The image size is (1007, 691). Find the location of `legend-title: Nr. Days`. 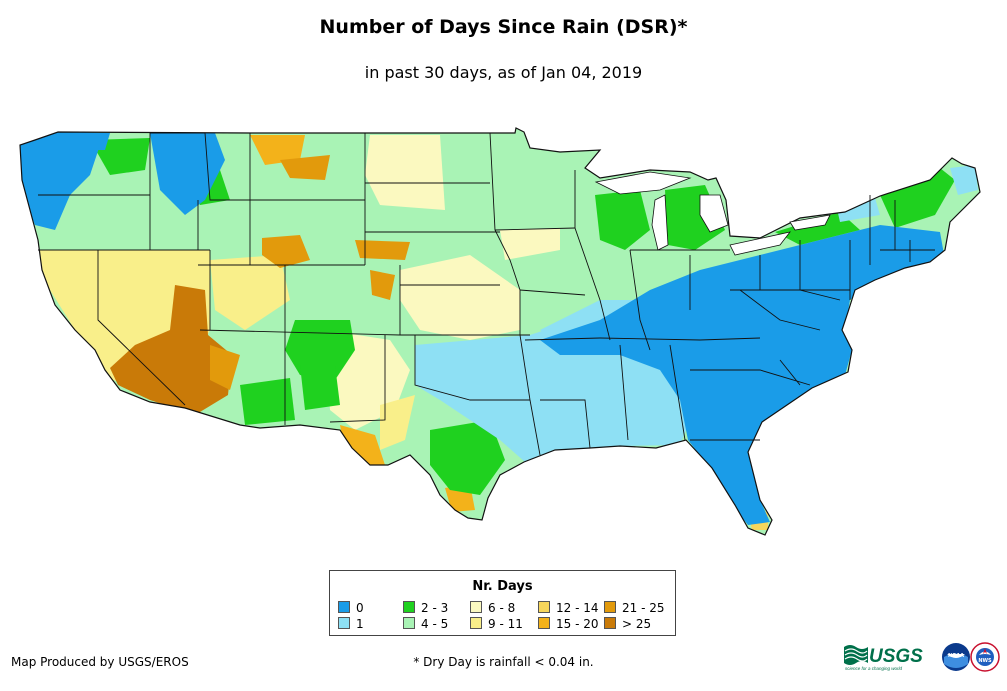

legend-title: Nr. Days is located at coordinates (502, 586).